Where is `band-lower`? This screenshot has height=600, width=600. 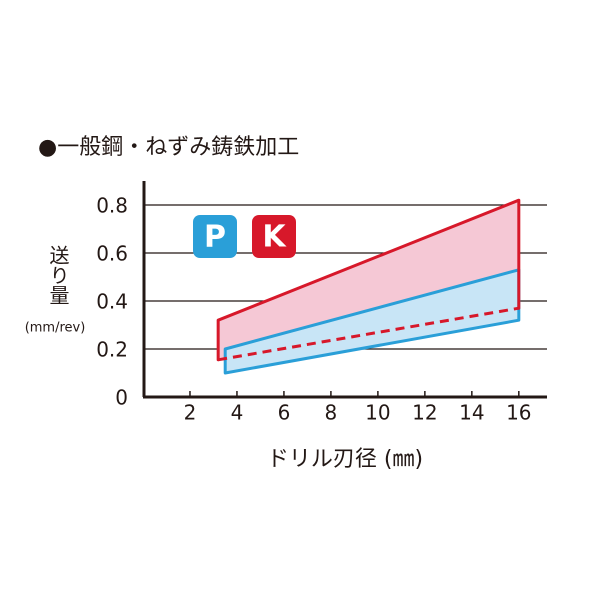 band-lower is located at coordinates (368, 334).